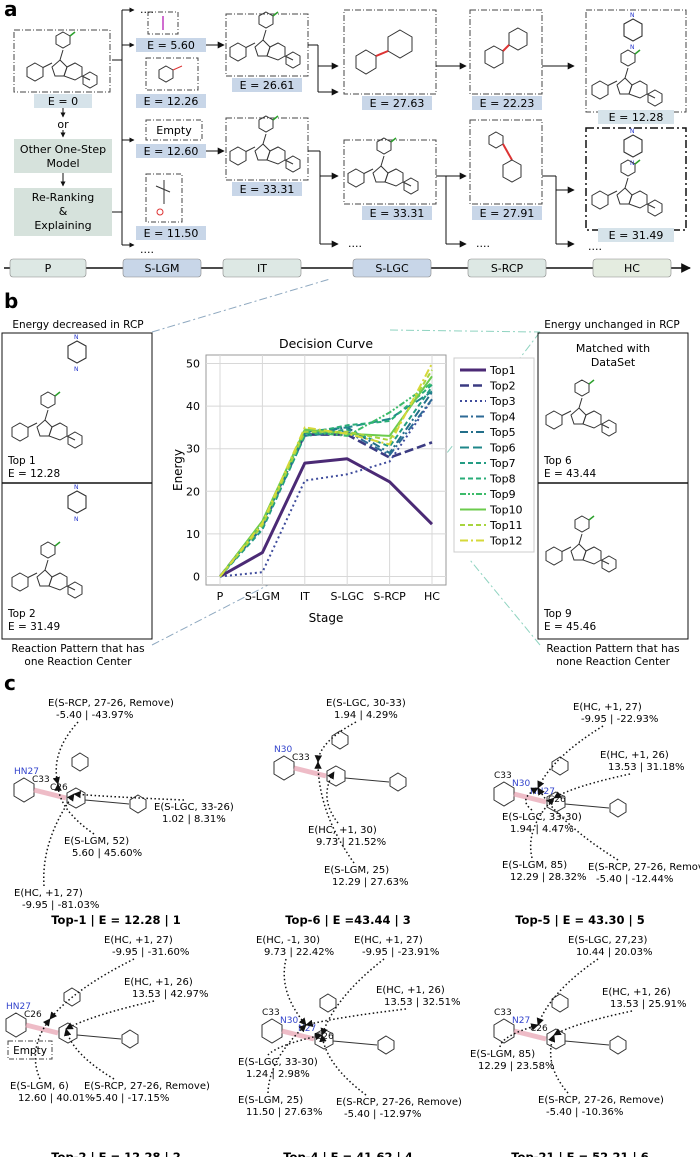  I want to click on atom-label: N30, so click(289, 1021).